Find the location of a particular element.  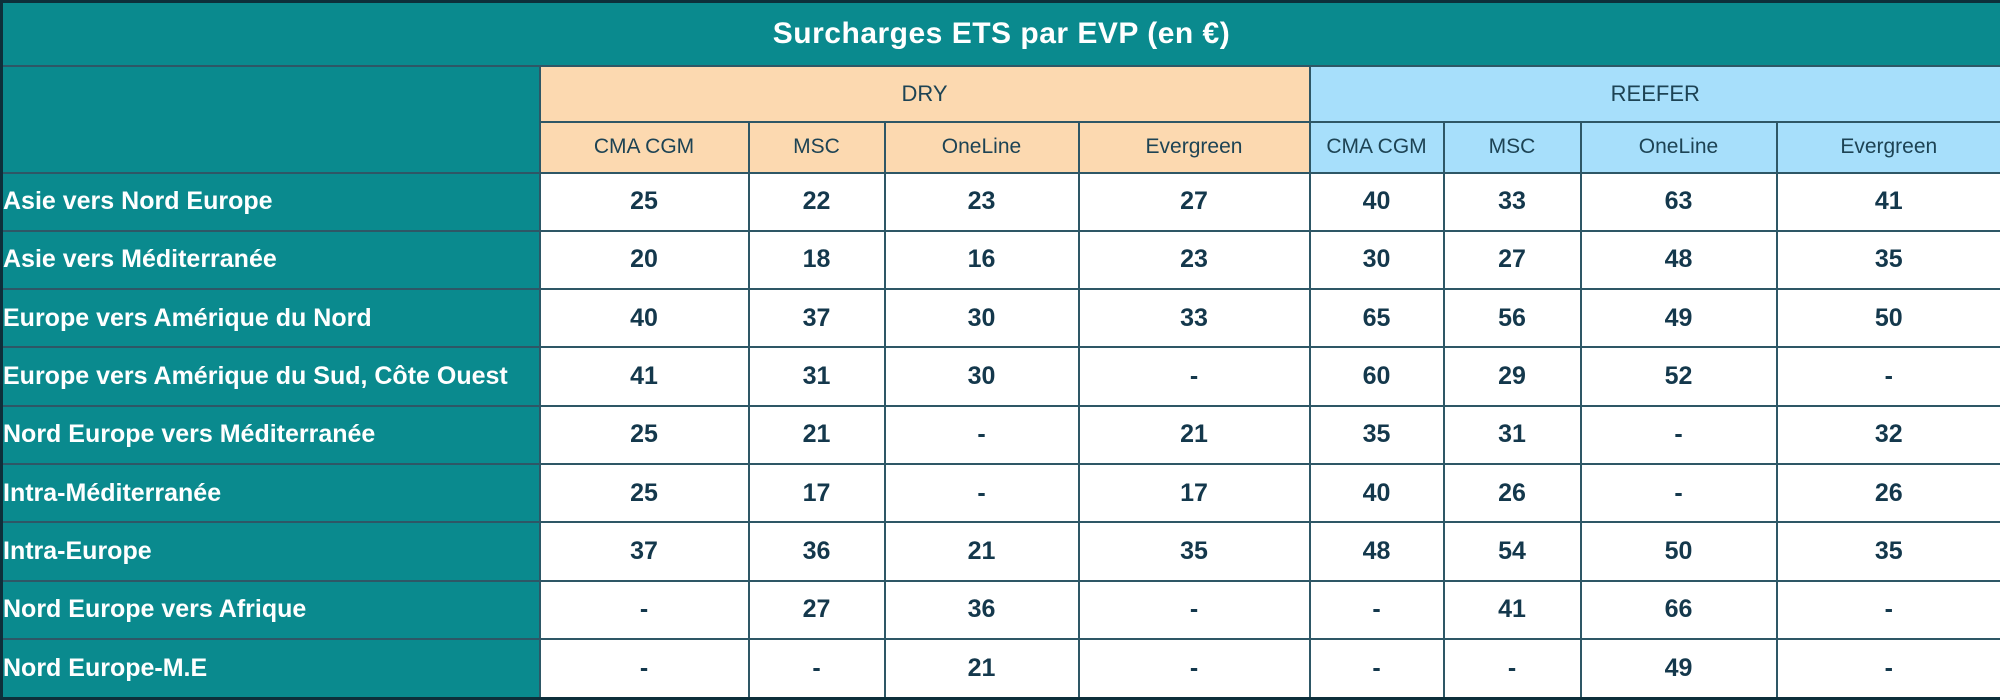

value-cell: 66 is located at coordinates (1678, 610).